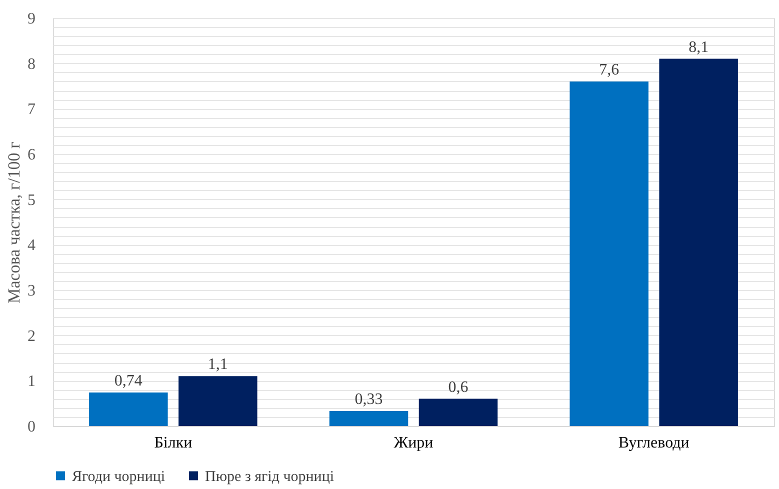 This screenshot has height=489, width=779. What do you see at coordinates (414, 443) in the screenshot?
I see `x-tick-label: Жири` at bounding box center [414, 443].